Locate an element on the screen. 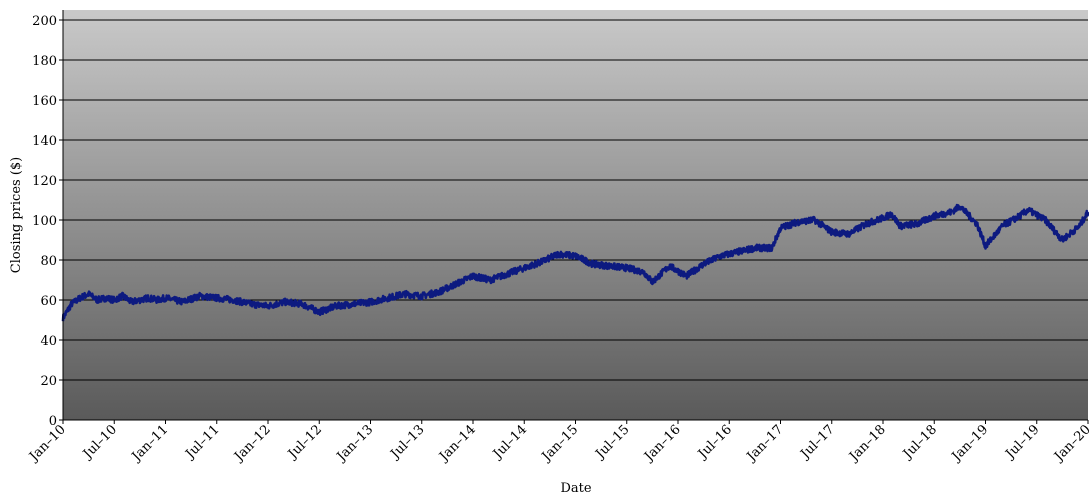  x-tick-label: Jan–19 is located at coordinates (969, 443).